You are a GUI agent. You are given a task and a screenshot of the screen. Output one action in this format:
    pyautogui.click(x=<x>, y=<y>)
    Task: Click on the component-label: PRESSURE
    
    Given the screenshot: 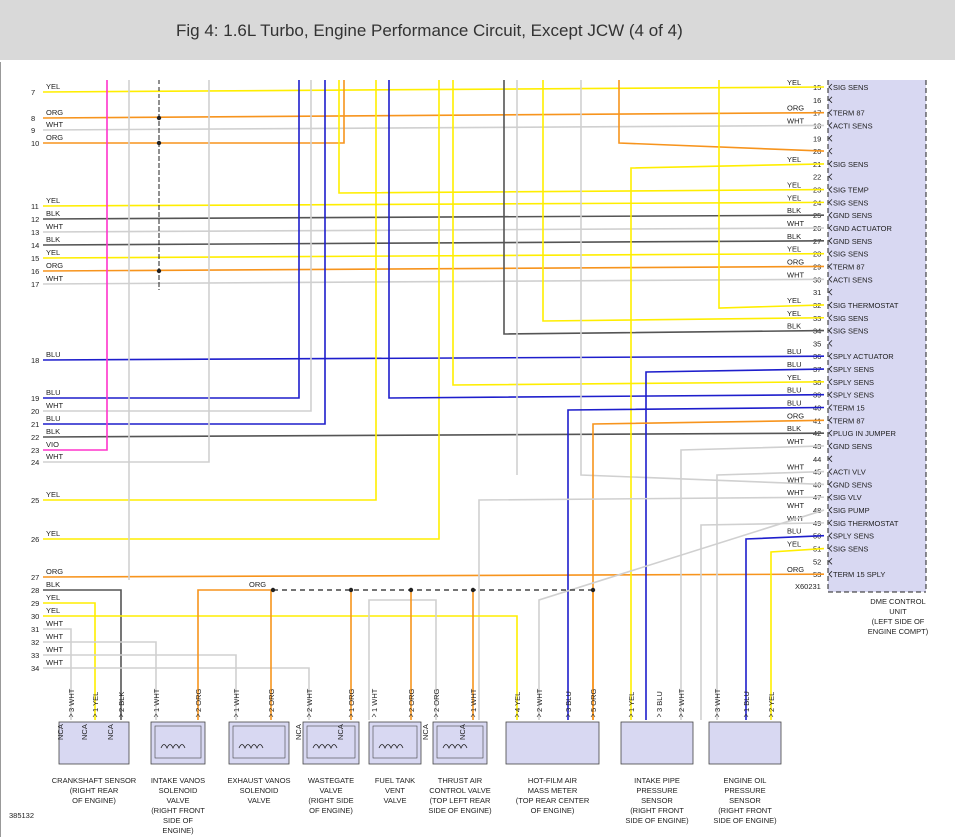 What is the action you would take?
    pyautogui.click(x=744, y=790)
    